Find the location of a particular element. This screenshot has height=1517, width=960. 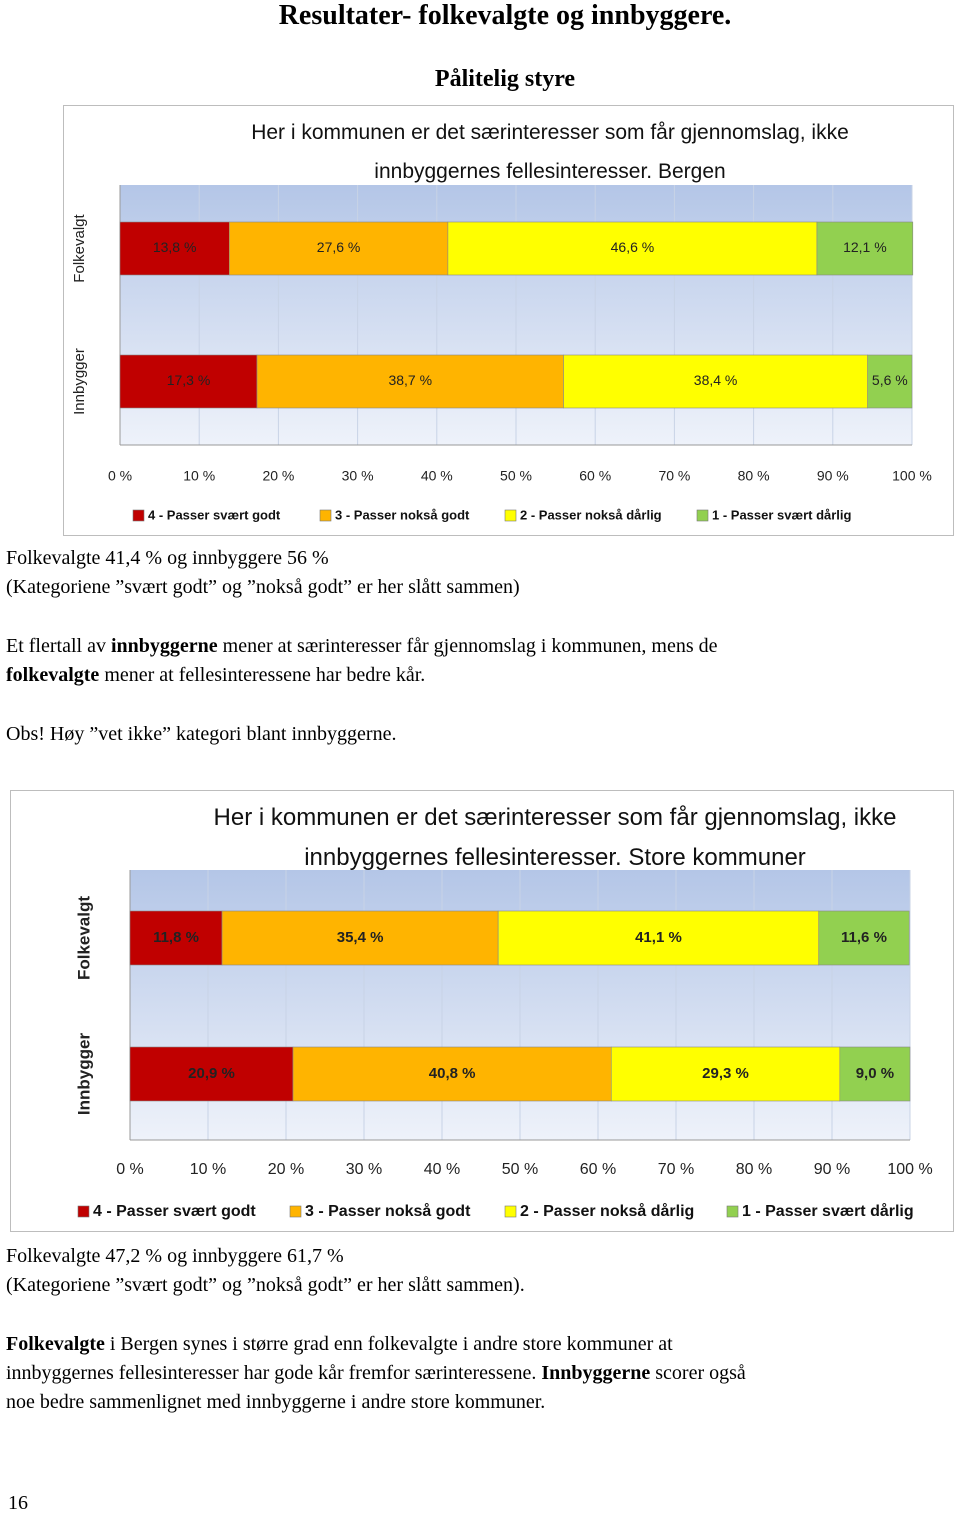

data-label: 11,8 % is located at coordinates (176, 937).